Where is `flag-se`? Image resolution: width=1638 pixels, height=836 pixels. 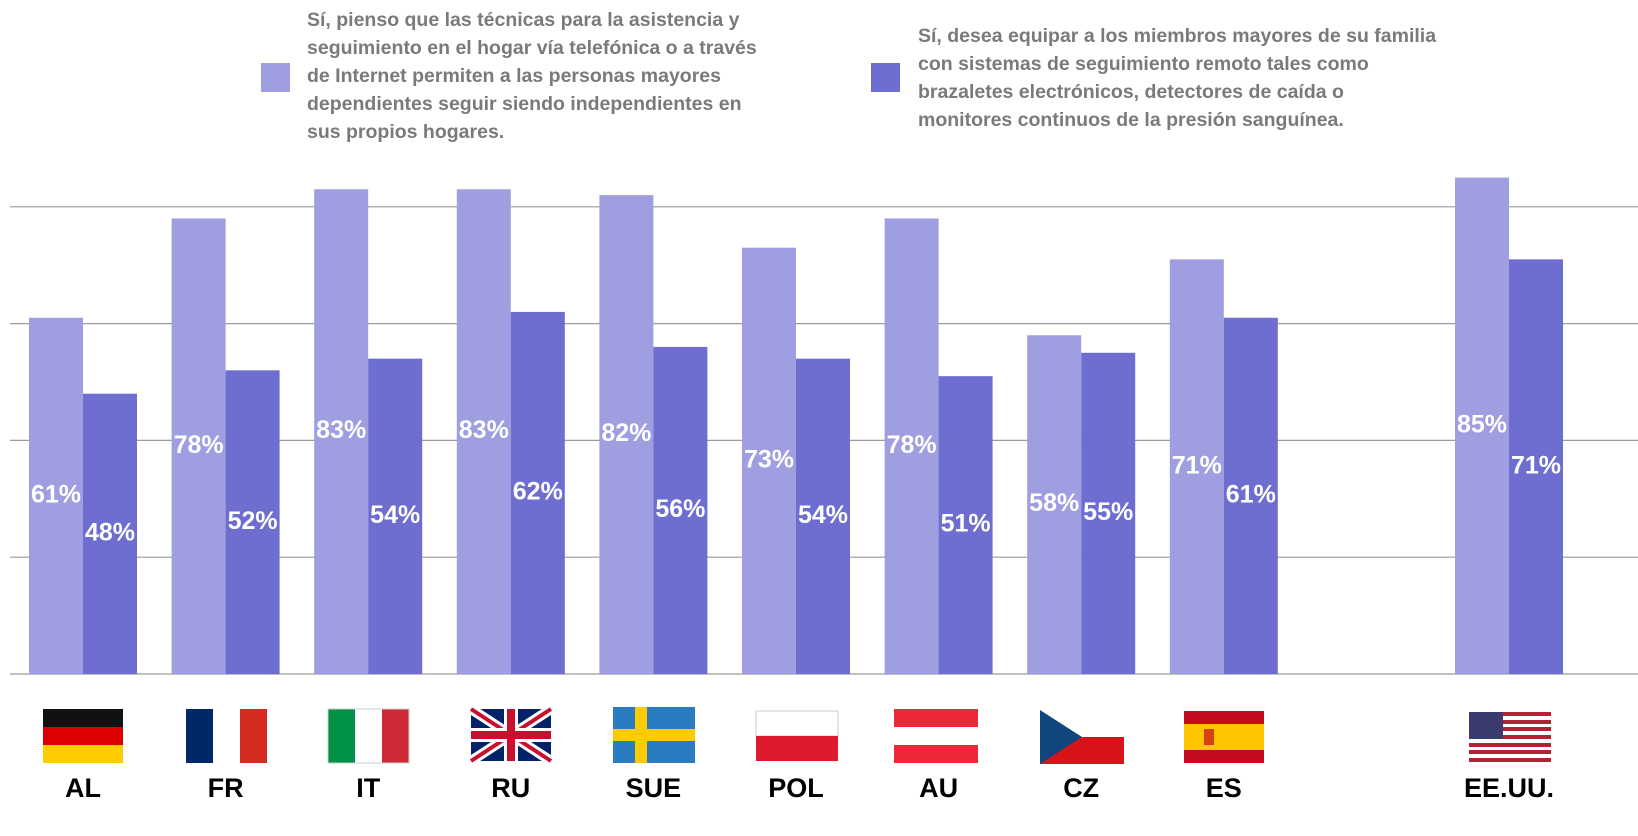
flag-se is located at coordinates (654, 735).